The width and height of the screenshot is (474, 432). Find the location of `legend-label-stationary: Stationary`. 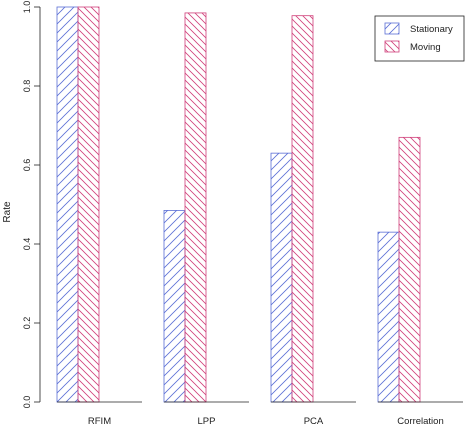

legend-label-stationary: Stationary is located at coordinates (431, 29).